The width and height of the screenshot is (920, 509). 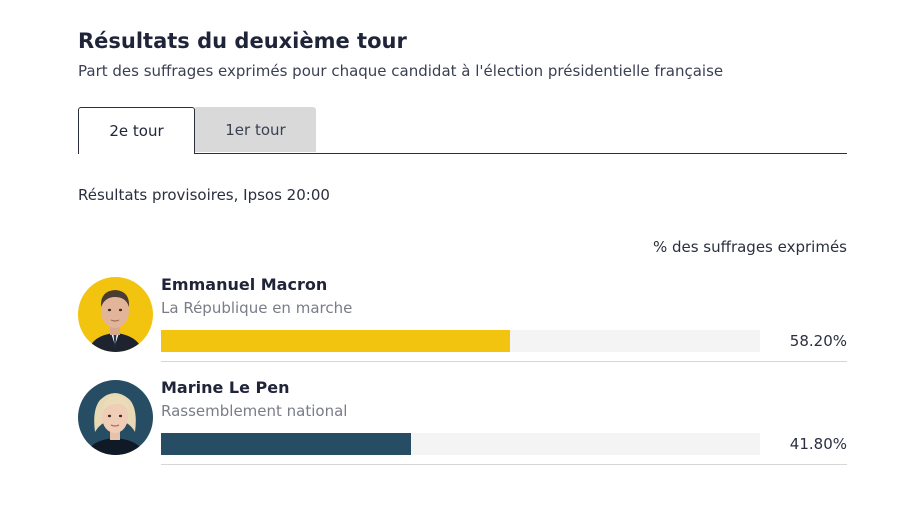 I want to click on chart-title: Résultats du deuxième tour, so click(x=242, y=41).